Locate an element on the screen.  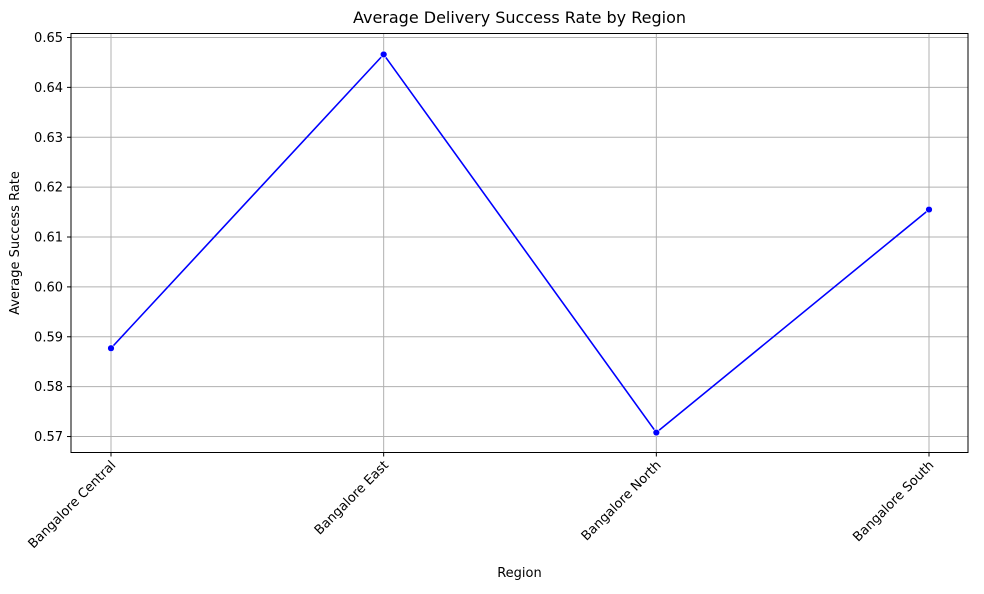
y-axis: 0.57 0.58 0.59 0.60 0.61 0.62 0.63 0.64 0.65 is located at coordinates (52, 238).